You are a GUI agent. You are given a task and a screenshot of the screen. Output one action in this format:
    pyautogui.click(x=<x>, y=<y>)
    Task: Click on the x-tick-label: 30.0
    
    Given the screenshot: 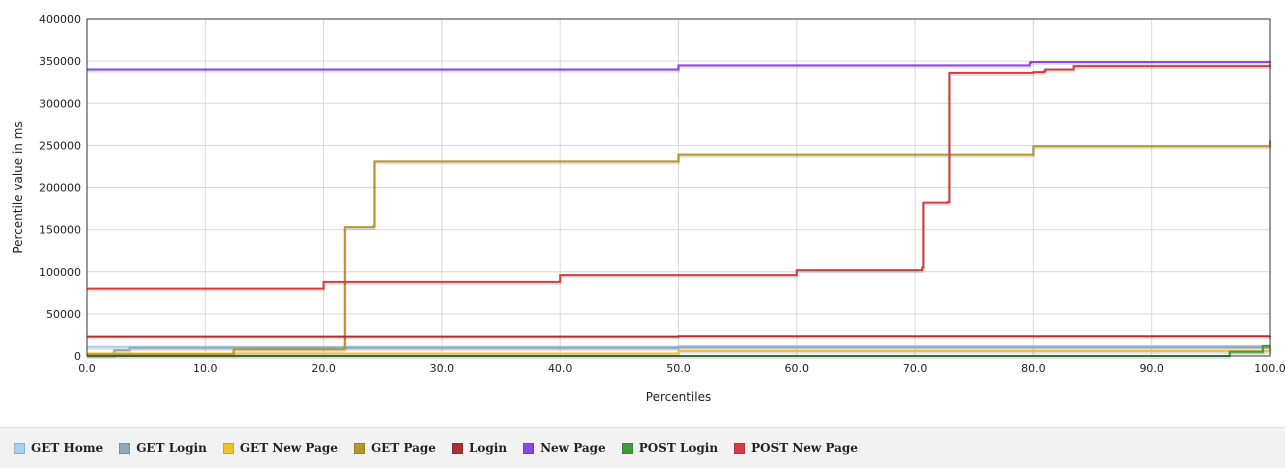 What is the action you would take?
    pyautogui.click(x=442, y=368)
    